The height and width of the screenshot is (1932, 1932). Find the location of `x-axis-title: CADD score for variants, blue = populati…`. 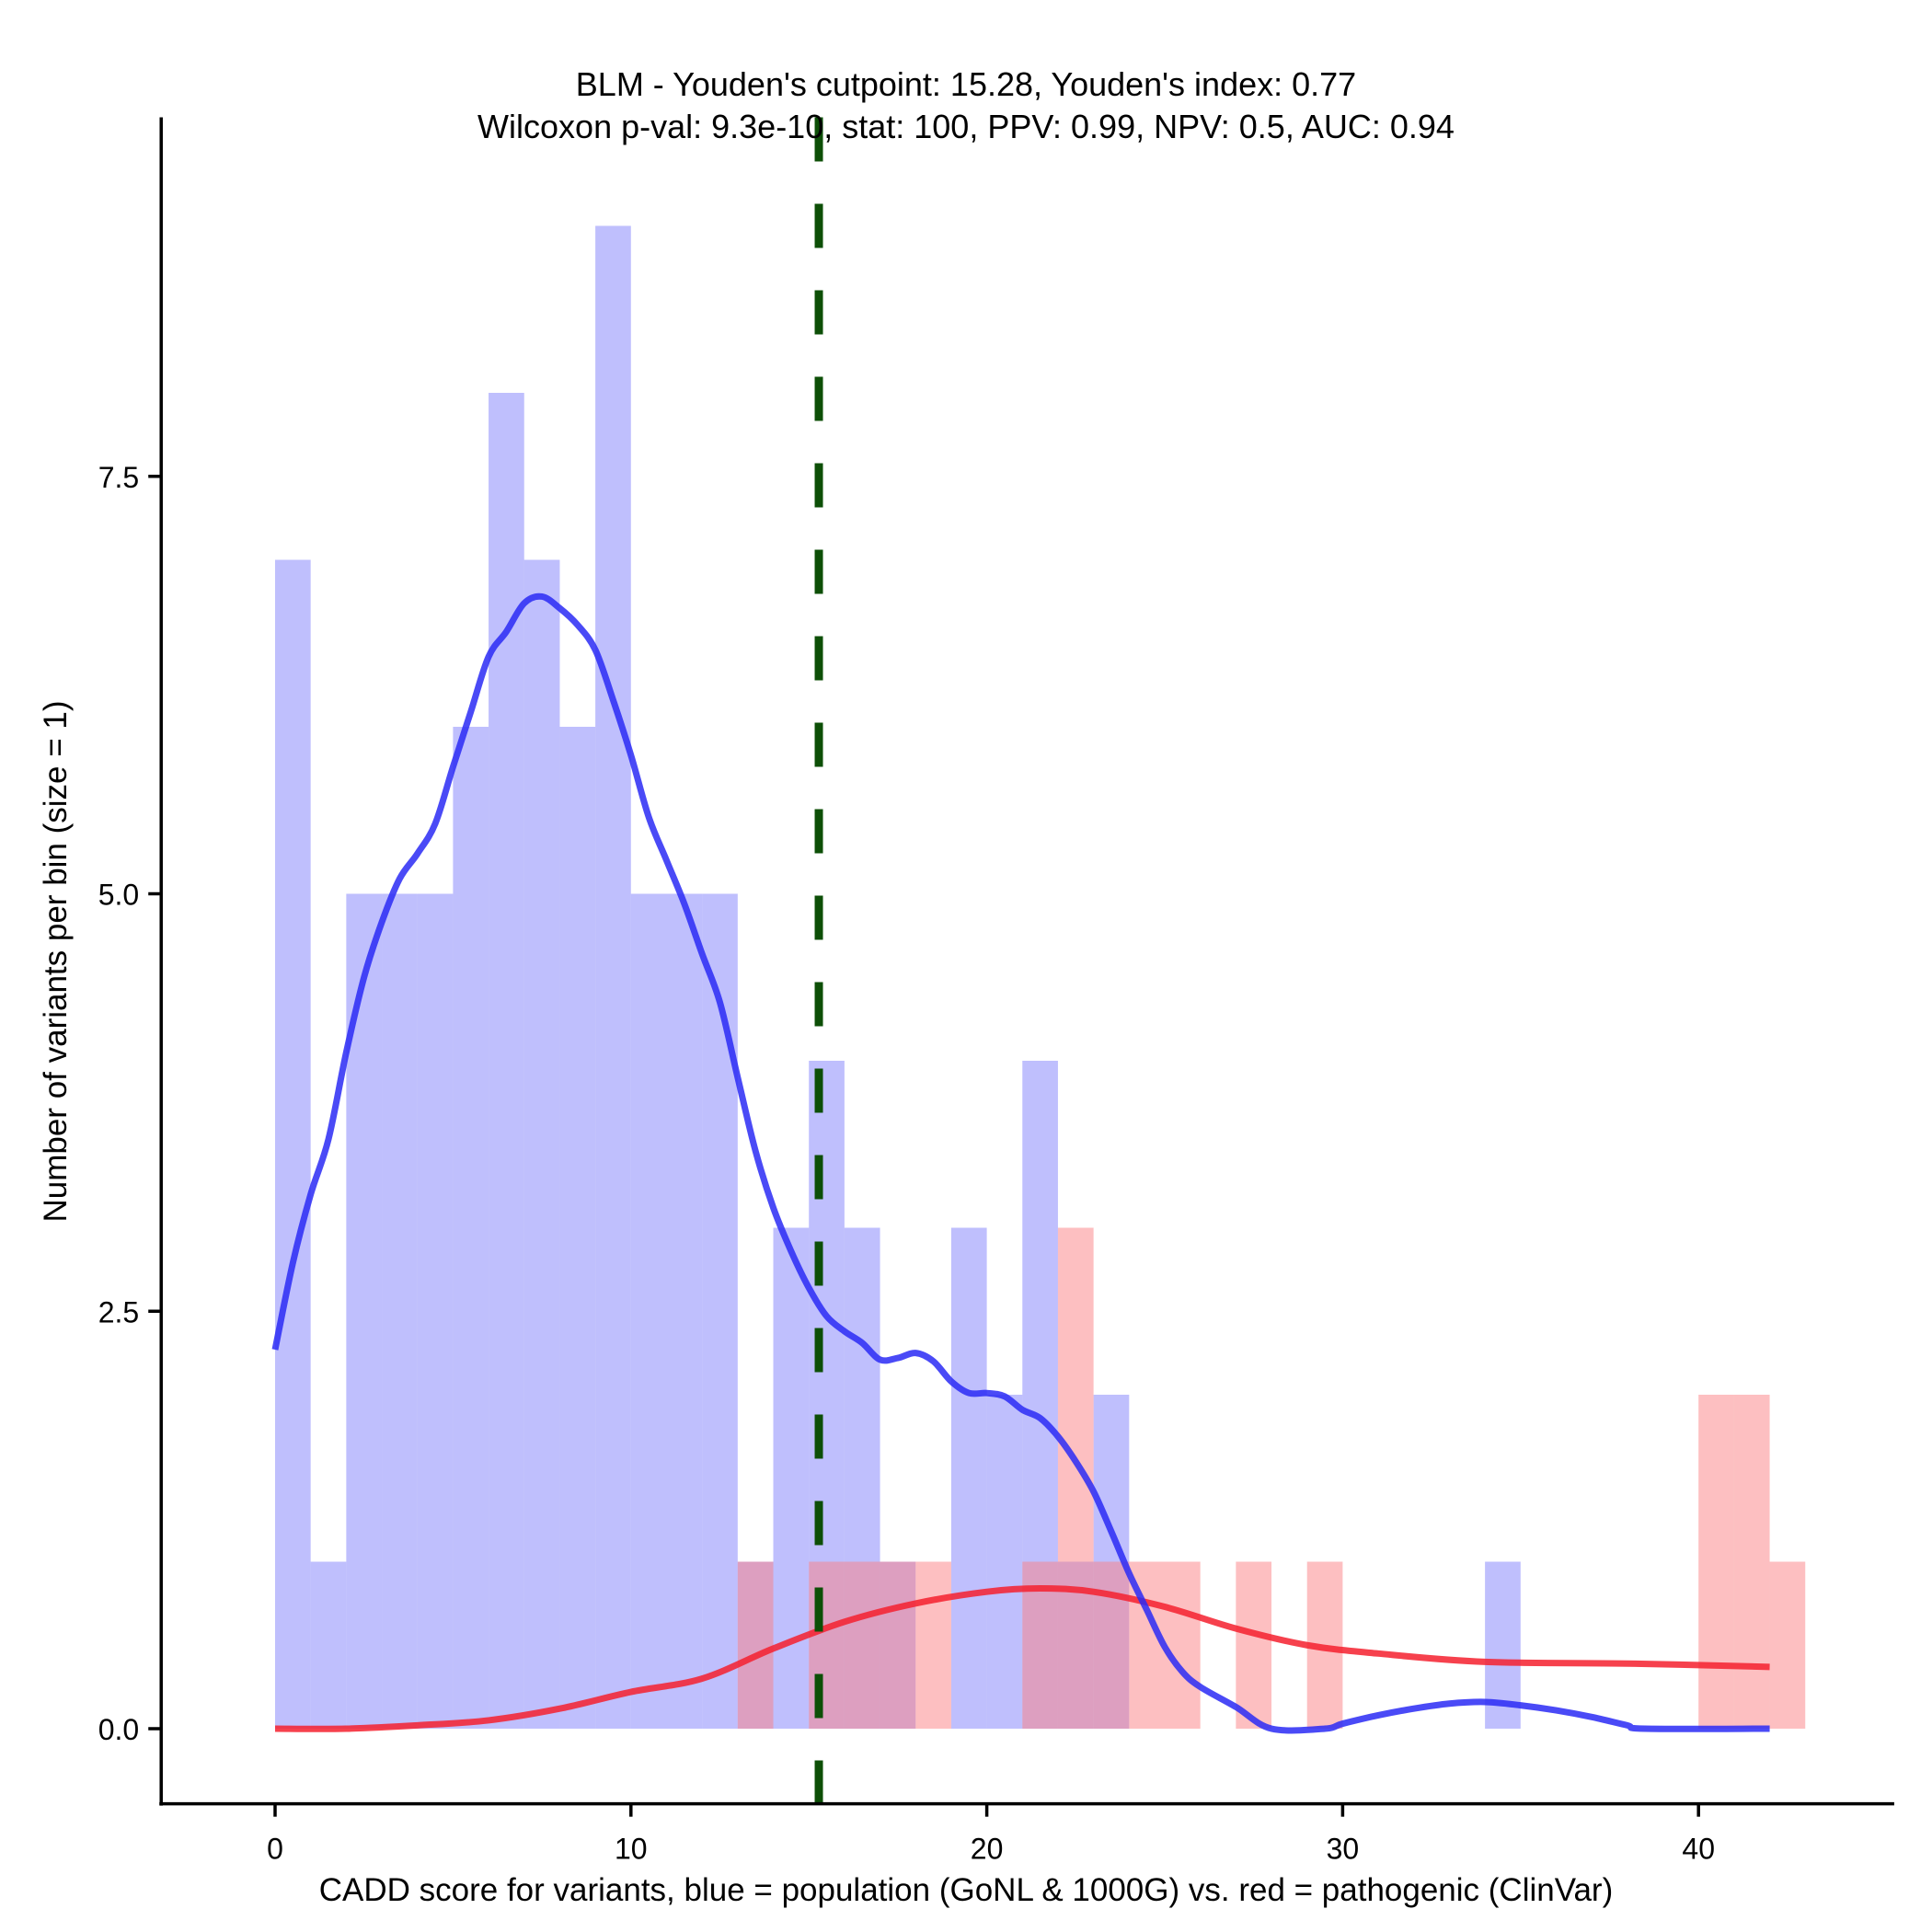

x-axis-title: CADD score for variants, blue = populati… is located at coordinates (966, 1890).